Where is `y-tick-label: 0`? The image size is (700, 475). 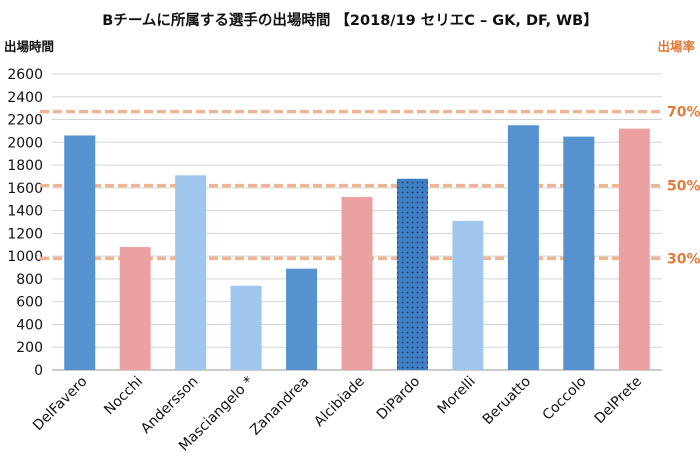
y-tick-label: 0 is located at coordinates (38, 371).